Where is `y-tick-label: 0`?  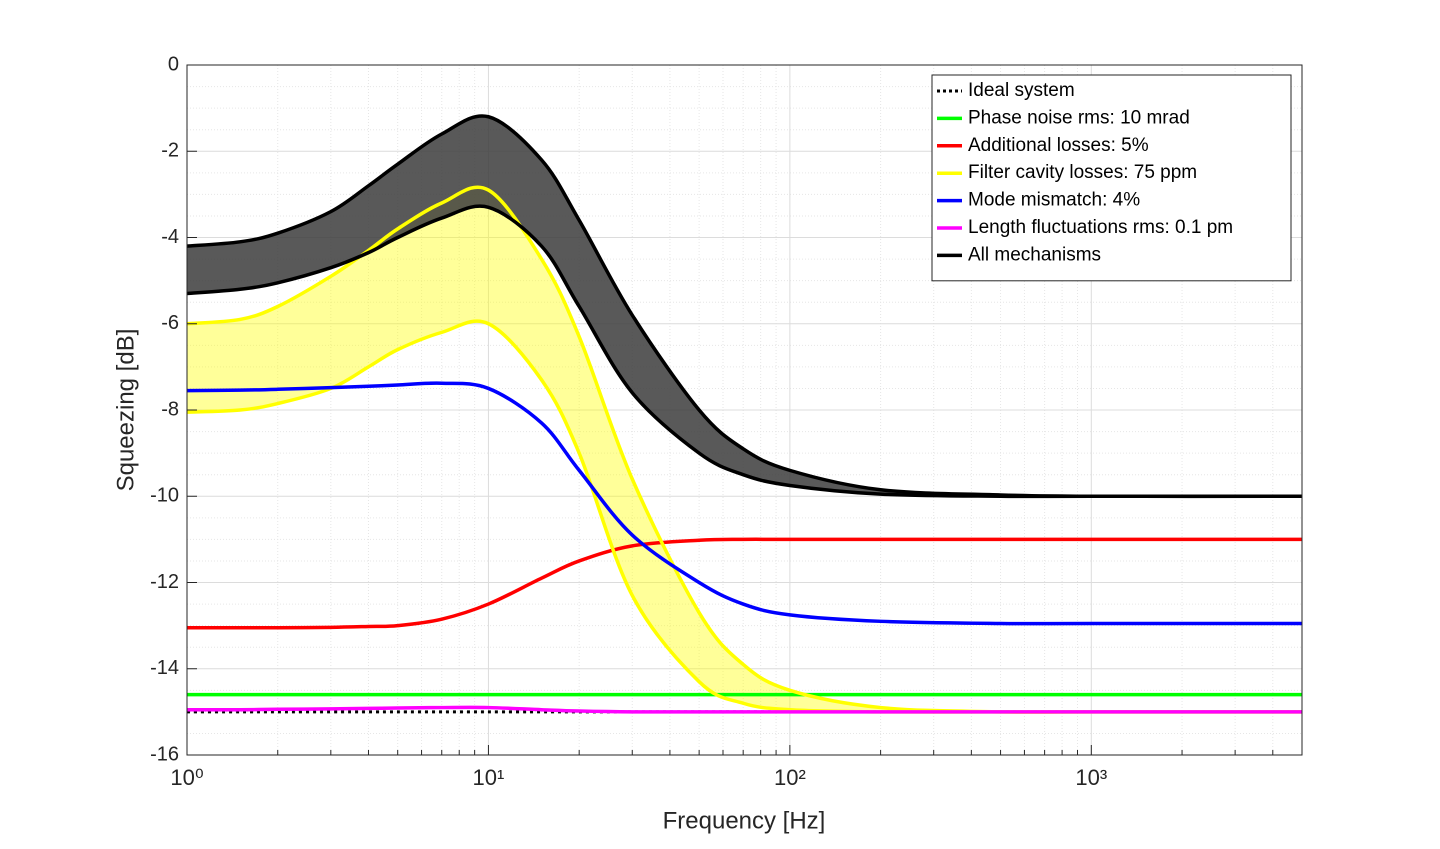
y-tick-label: 0 is located at coordinates (173, 64).